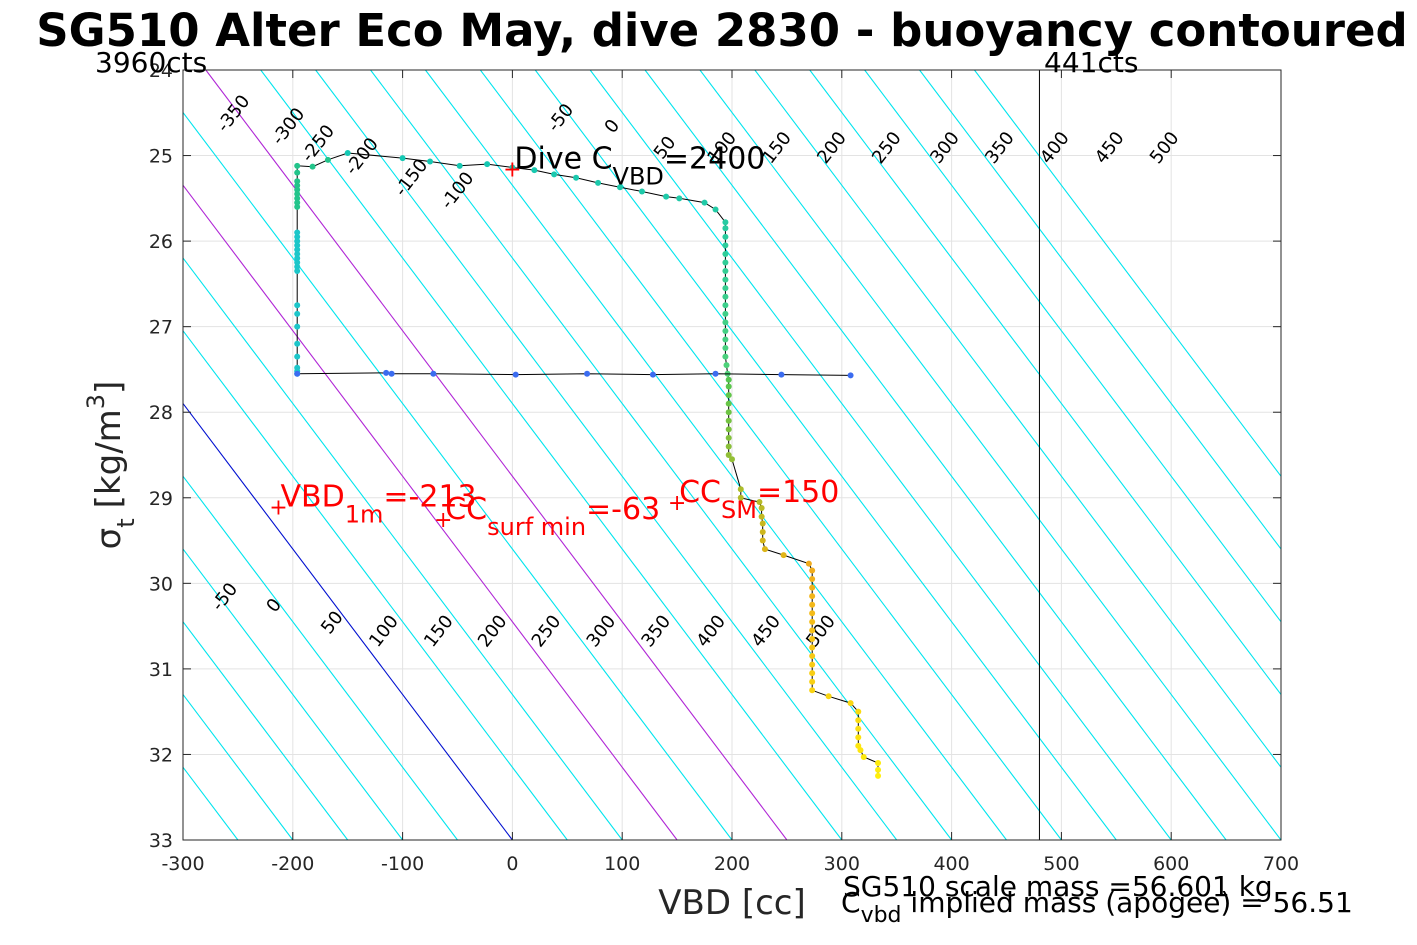  What do you see at coordinates (111, 465) in the screenshot?
I see `svg-text:σt[kg/m3]: σt [kg/m3]` at bounding box center [111, 465].